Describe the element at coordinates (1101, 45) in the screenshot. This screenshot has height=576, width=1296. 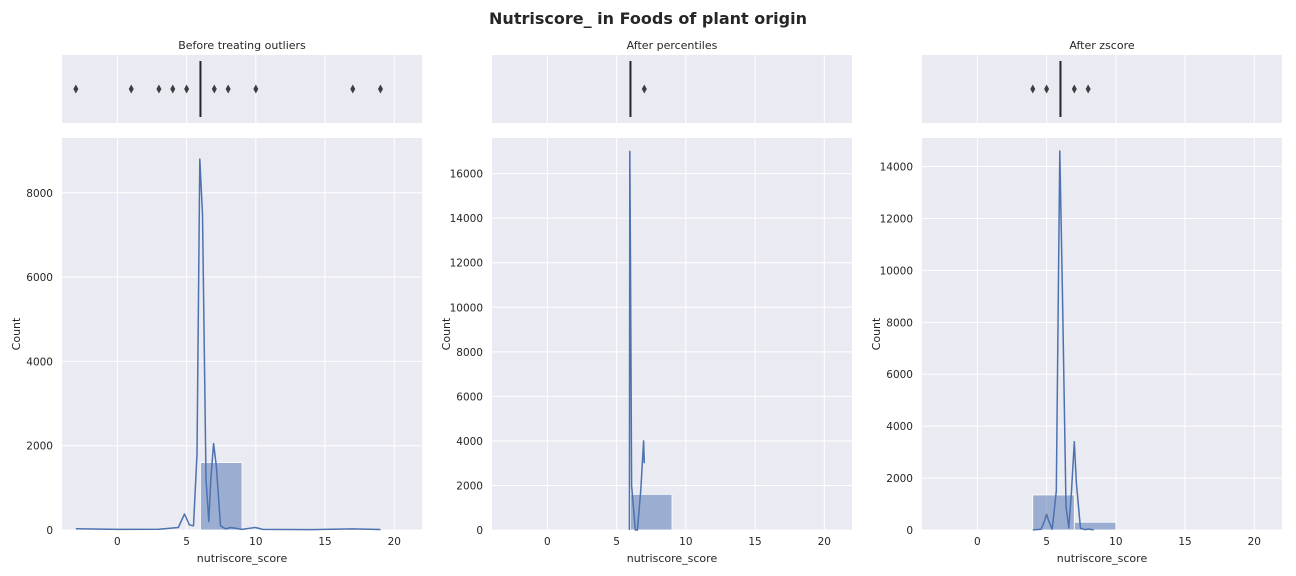
I see `panel-title: After zscore` at that location.